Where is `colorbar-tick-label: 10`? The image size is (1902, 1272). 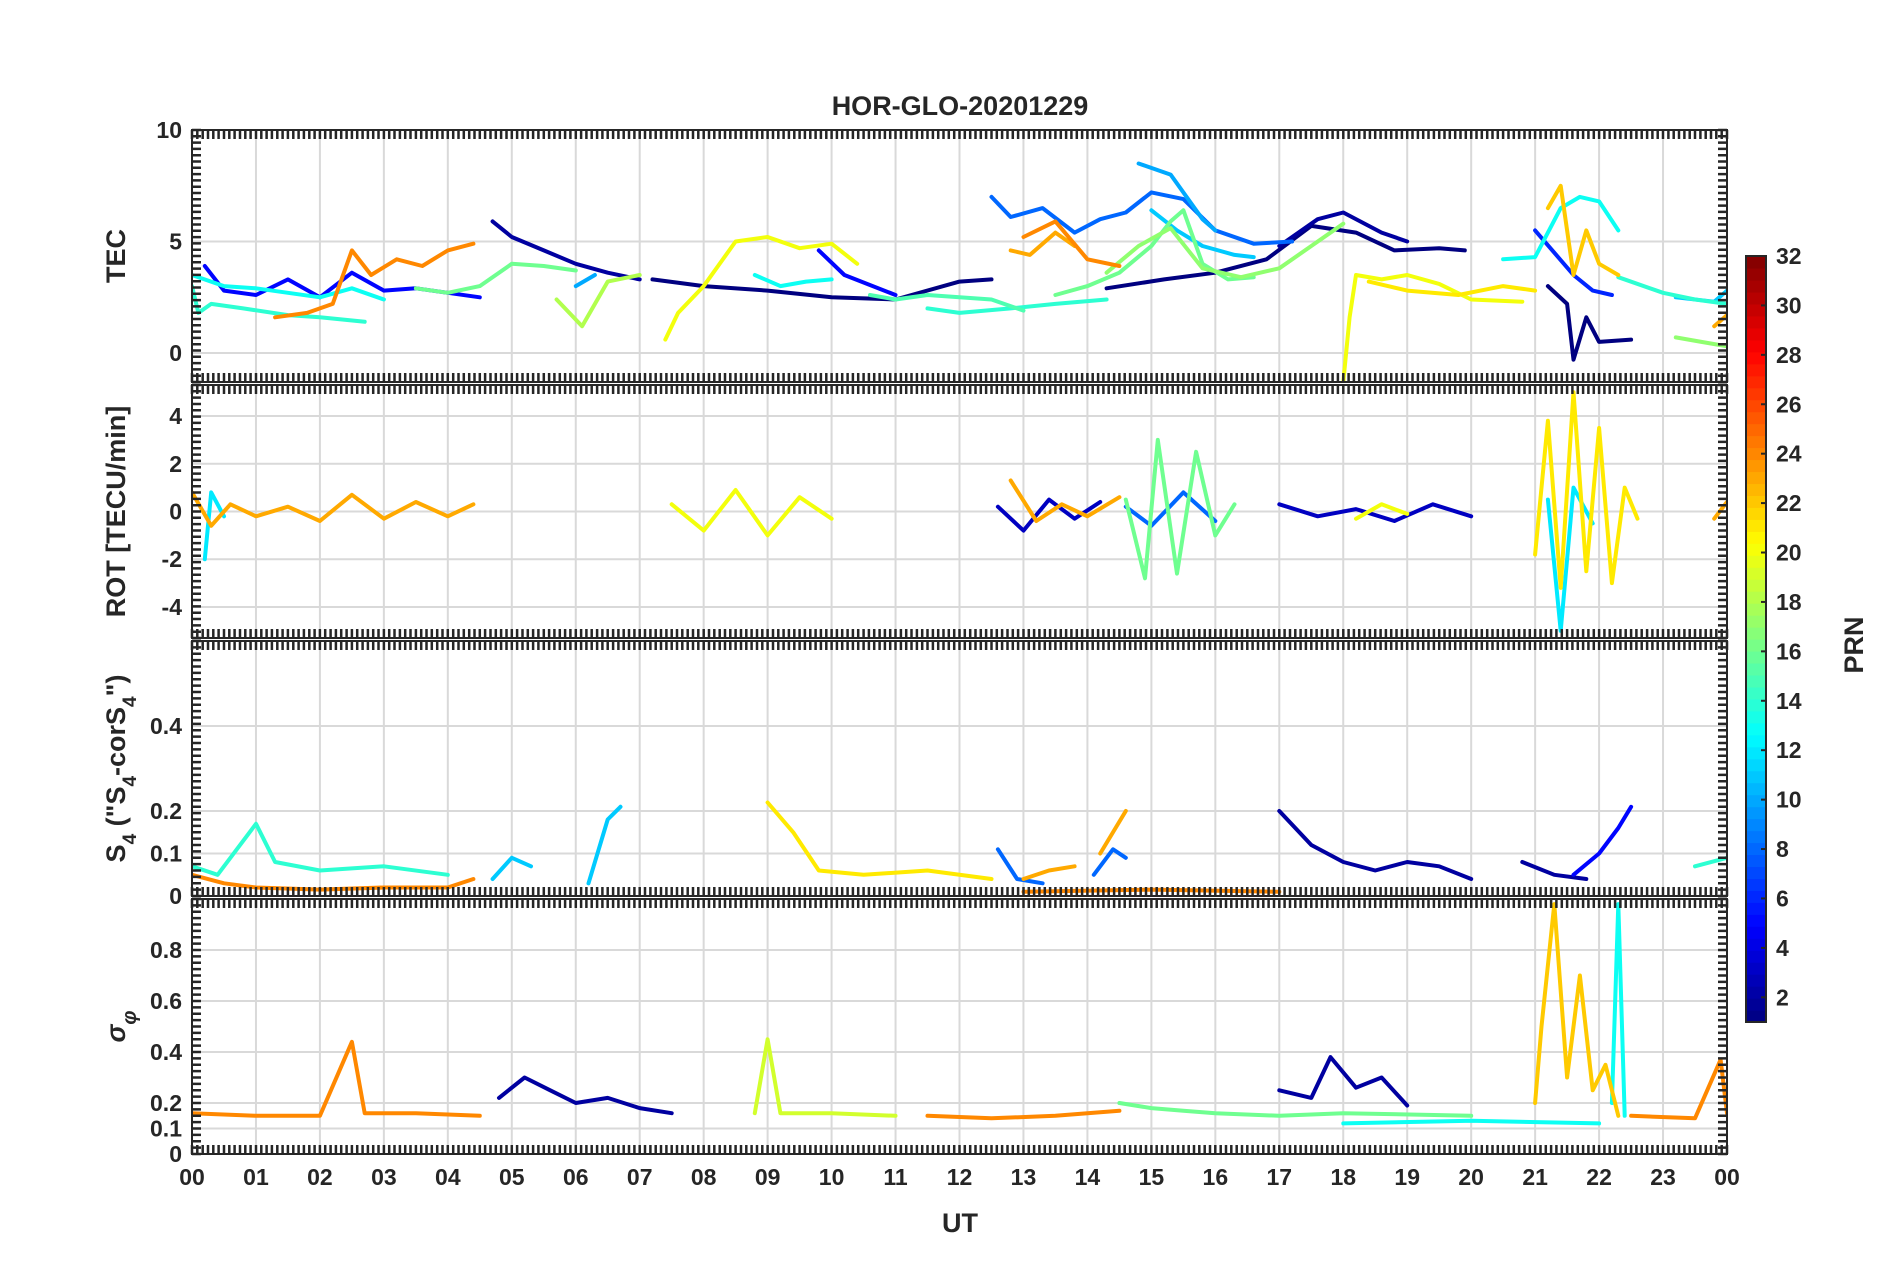 colorbar-tick-label: 10 is located at coordinates (1789, 800).